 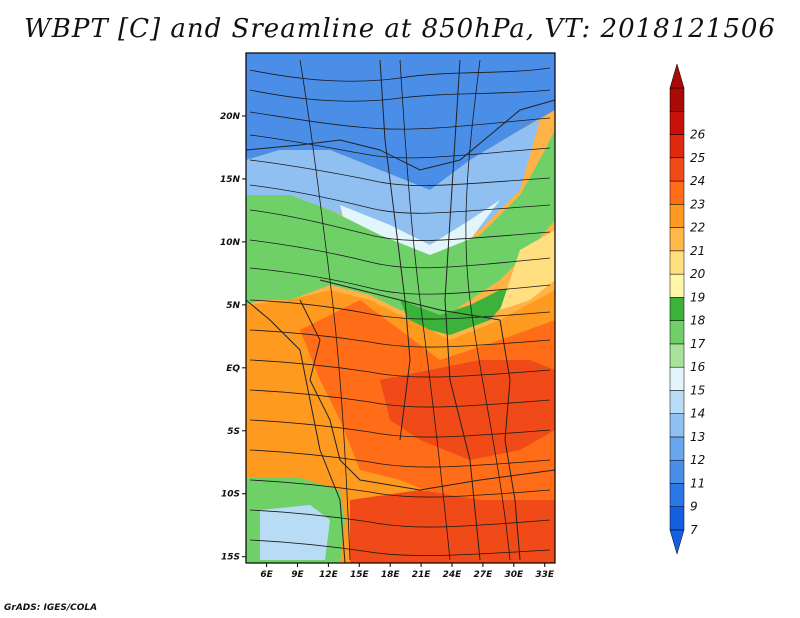 I want to click on colorbar-label: 16, so click(x=698, y=367).